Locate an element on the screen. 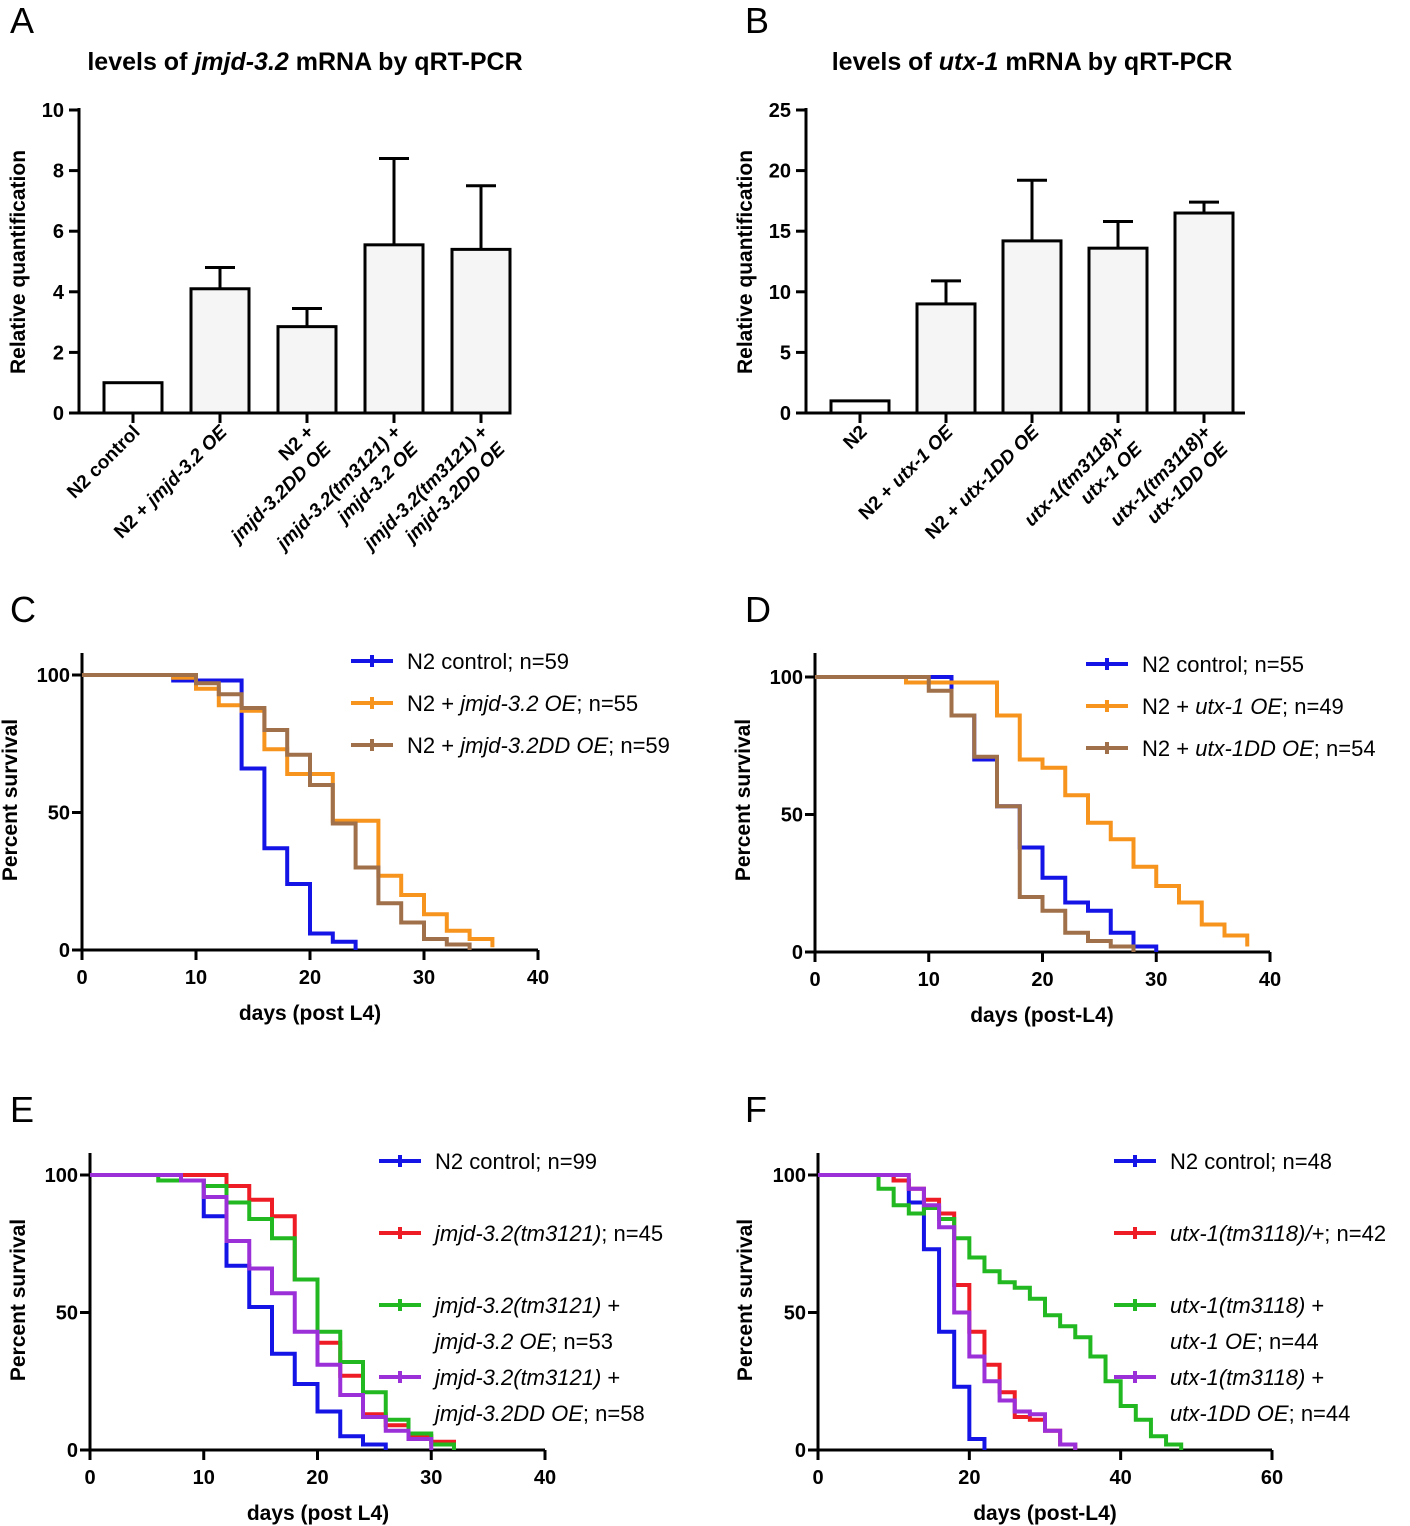 The width and height of the screenshot is (1410, 1526). y-tick-label: 8 is located at coordinates (58, 172).